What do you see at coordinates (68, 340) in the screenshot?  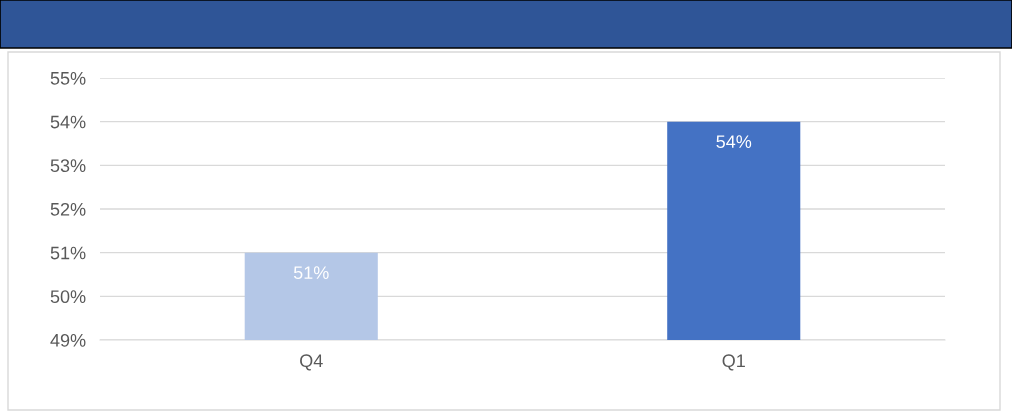 I see `y-tick-label: 49%` at bounding box center [68, 340].